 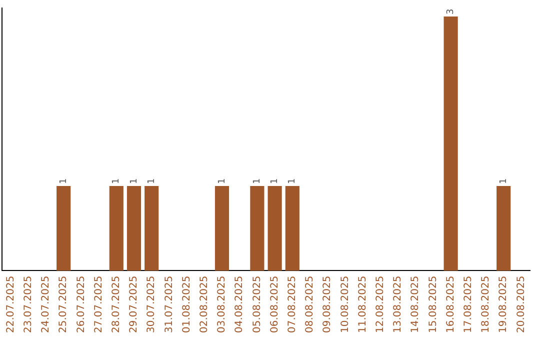 I want to click on x-tick-label: 26.07.2025, so click(x=81, y=305).